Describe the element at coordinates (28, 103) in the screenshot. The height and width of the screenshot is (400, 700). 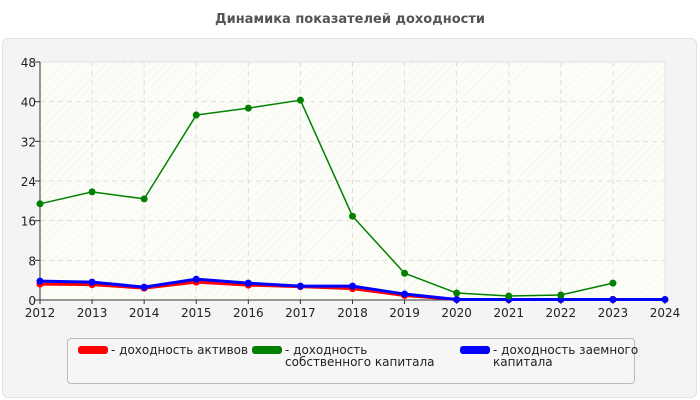
I see `y-tick-label: 40` at that location.